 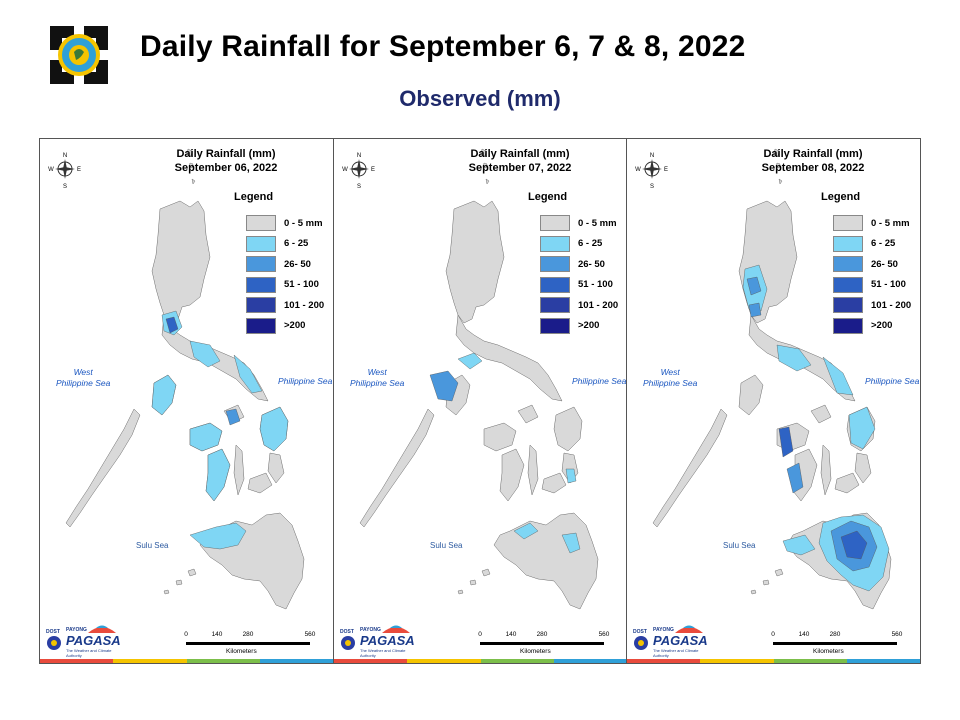 What do you see at coordinates (813, 161) in the screenshot?
I see `panel-title: Daily Rainfall (mm) September 08, 2022` at bounding box center [813, 161].